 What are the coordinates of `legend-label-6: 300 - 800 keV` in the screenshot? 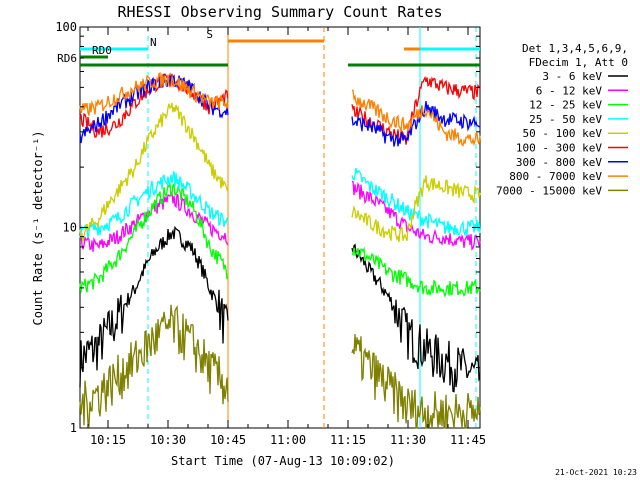 It's located at (559, 162).